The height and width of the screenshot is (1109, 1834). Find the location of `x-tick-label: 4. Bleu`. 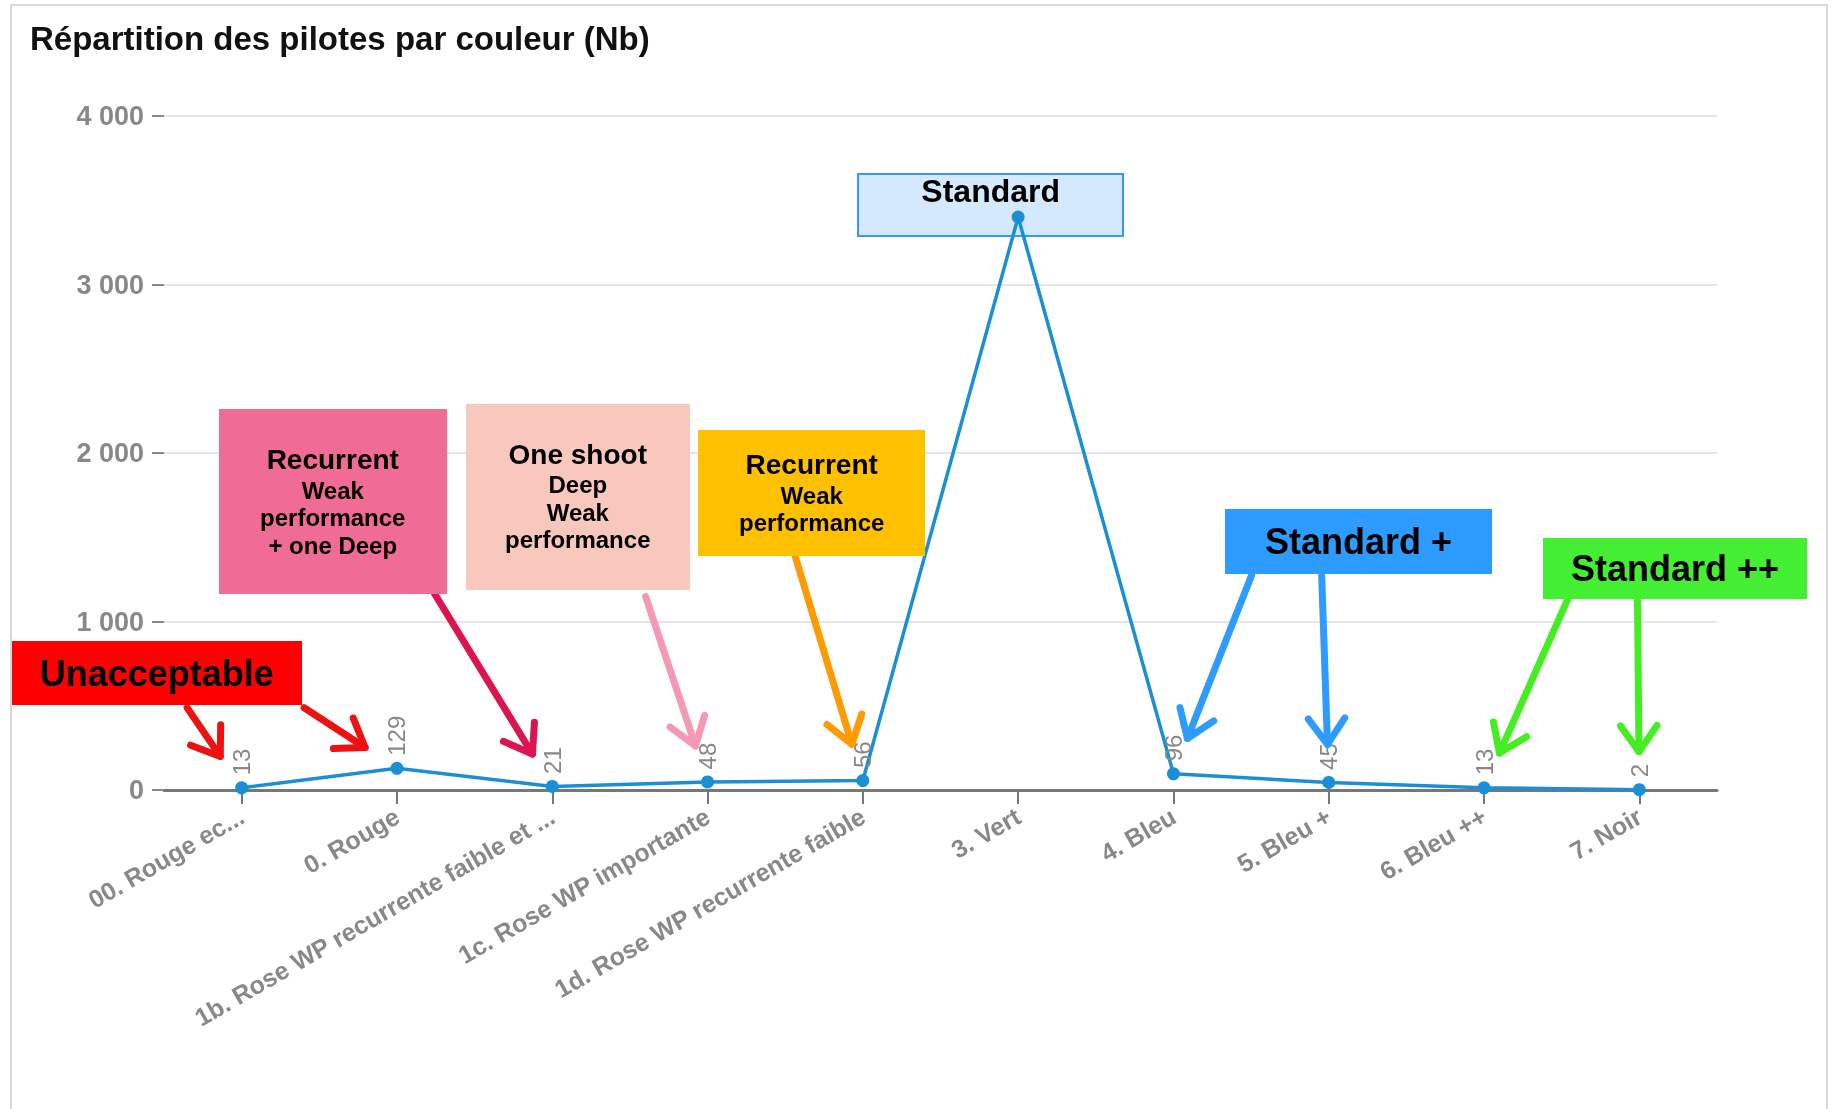

x-tick-label: 4. Bleu is located at coordinates (1138, 834).